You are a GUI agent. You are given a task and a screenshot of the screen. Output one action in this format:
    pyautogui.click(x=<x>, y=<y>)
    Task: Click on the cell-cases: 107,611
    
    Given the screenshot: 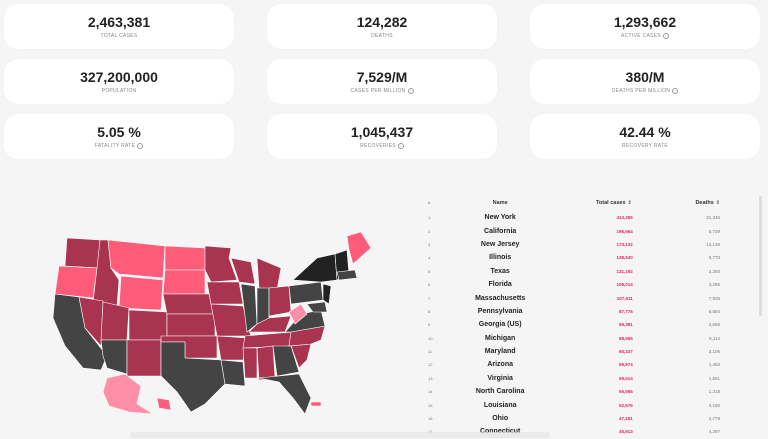 What is the action you would take?
    pyautogui.click(x=624, y=298)
    